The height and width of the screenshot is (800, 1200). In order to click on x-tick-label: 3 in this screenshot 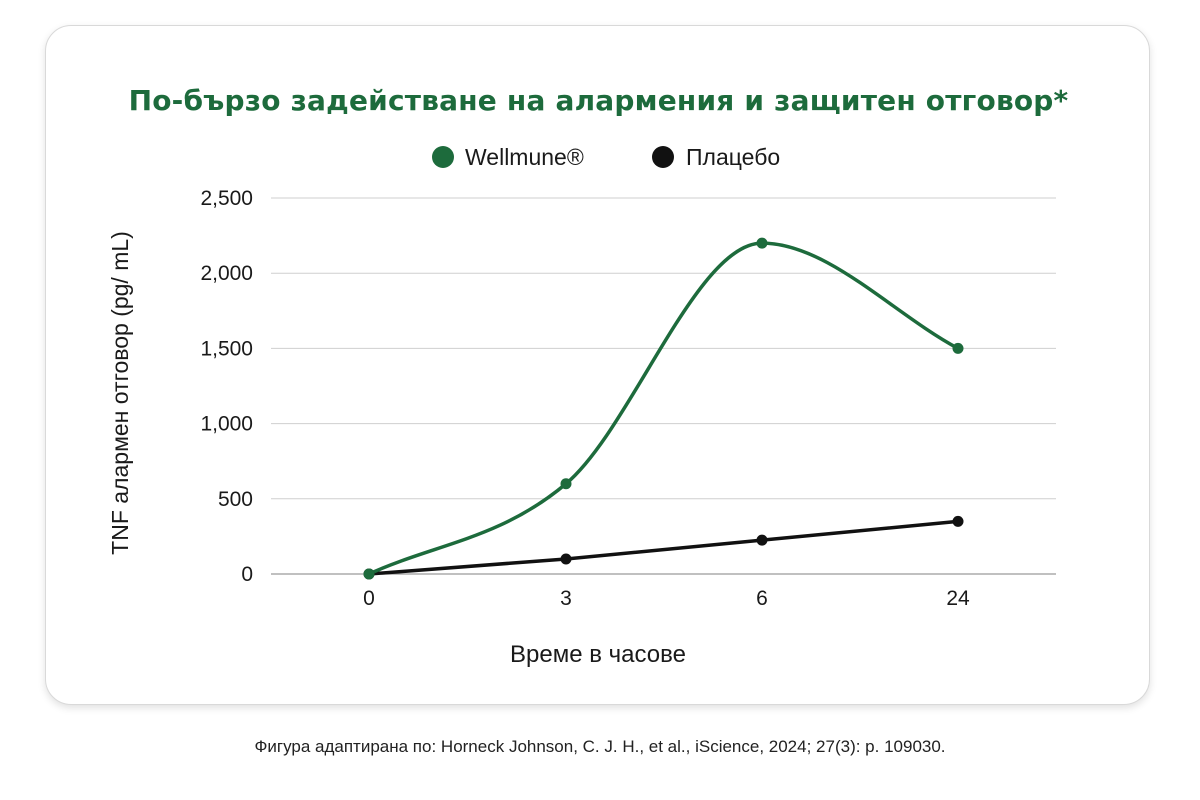, I will do `click(566, 598)`.